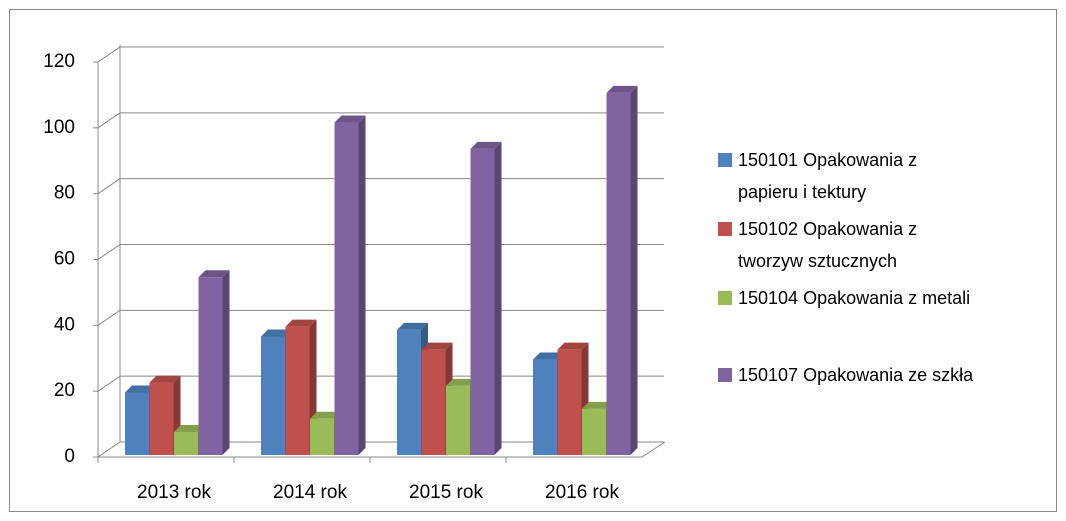 Image resolution: width=1066 pixels, height=521 pixels. What do you see at coordinates (854, 298) in the screenshot?
I see `legend-label: 150104 Opakowania z metali` at bounding box center [854, 298].